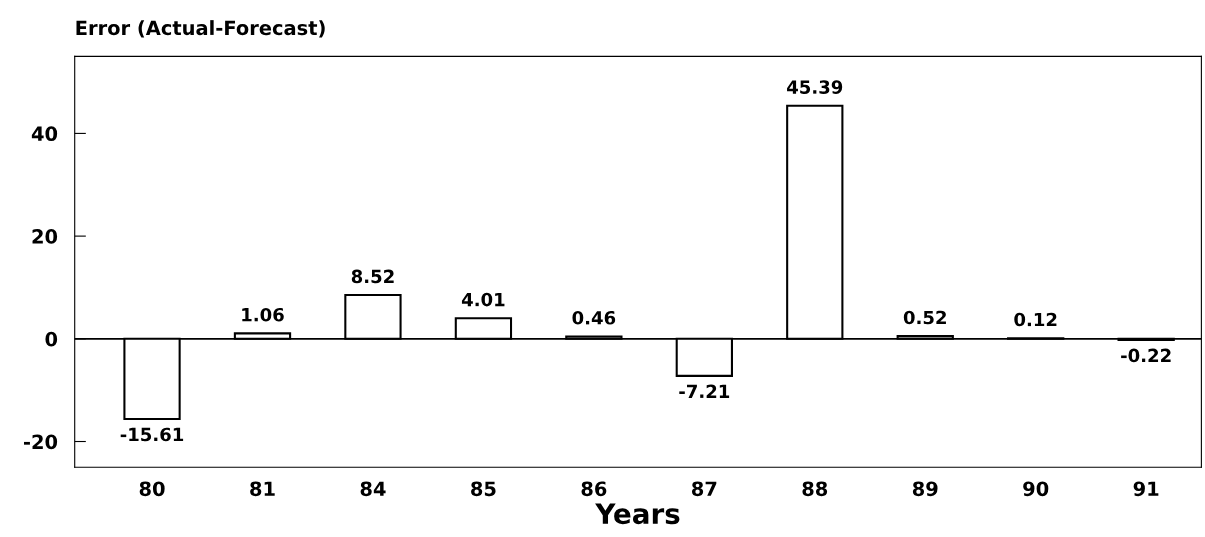  Describe the element at coordinates (637, 514) in the screenshot. I see `x-axis-title: Years` at that location.